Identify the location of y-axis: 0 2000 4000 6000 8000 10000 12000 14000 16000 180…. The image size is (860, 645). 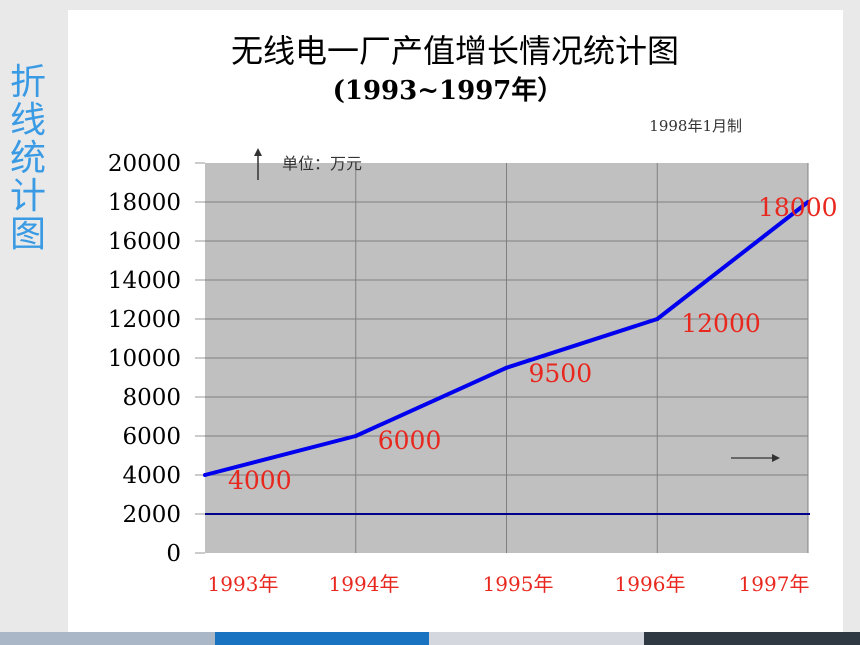
(156, 359).